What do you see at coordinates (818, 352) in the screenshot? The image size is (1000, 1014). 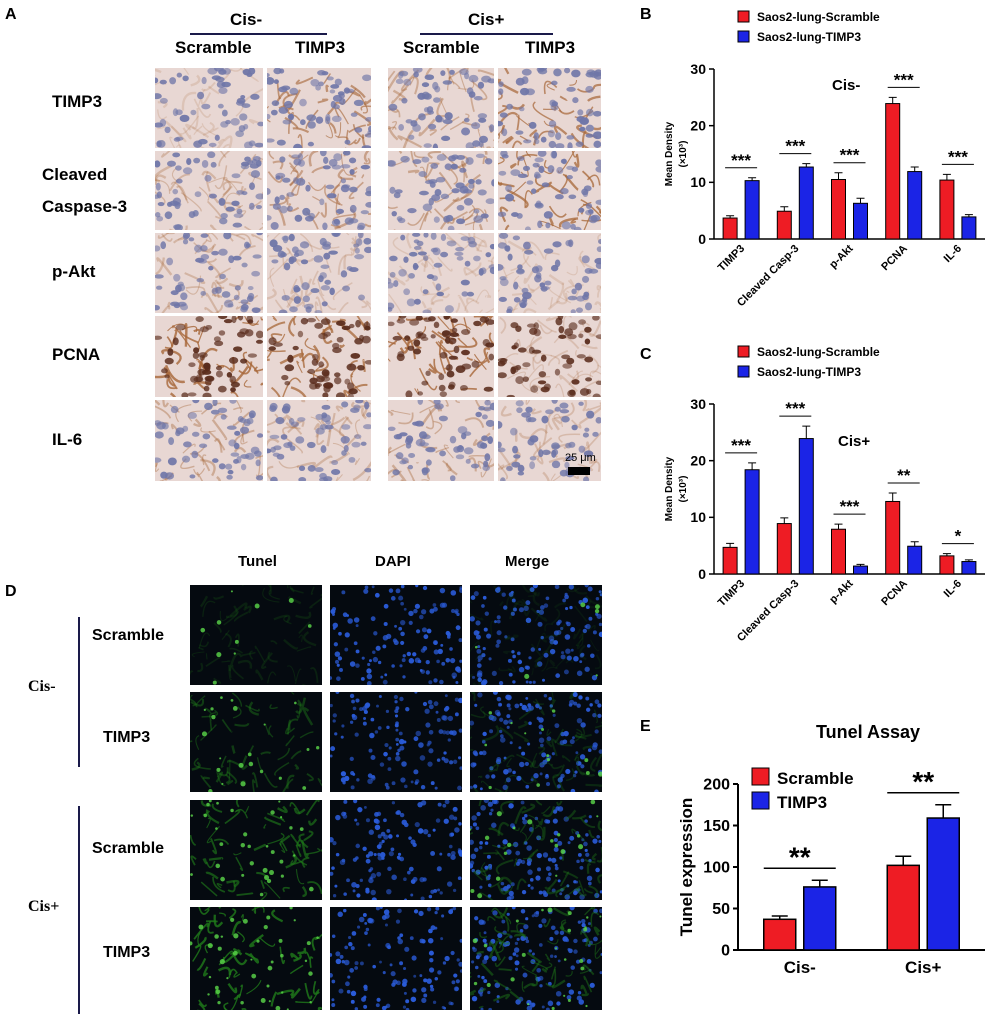 I see `legend-label-0: Saos2-lung-Scramble` at bounding box center [818, 352].